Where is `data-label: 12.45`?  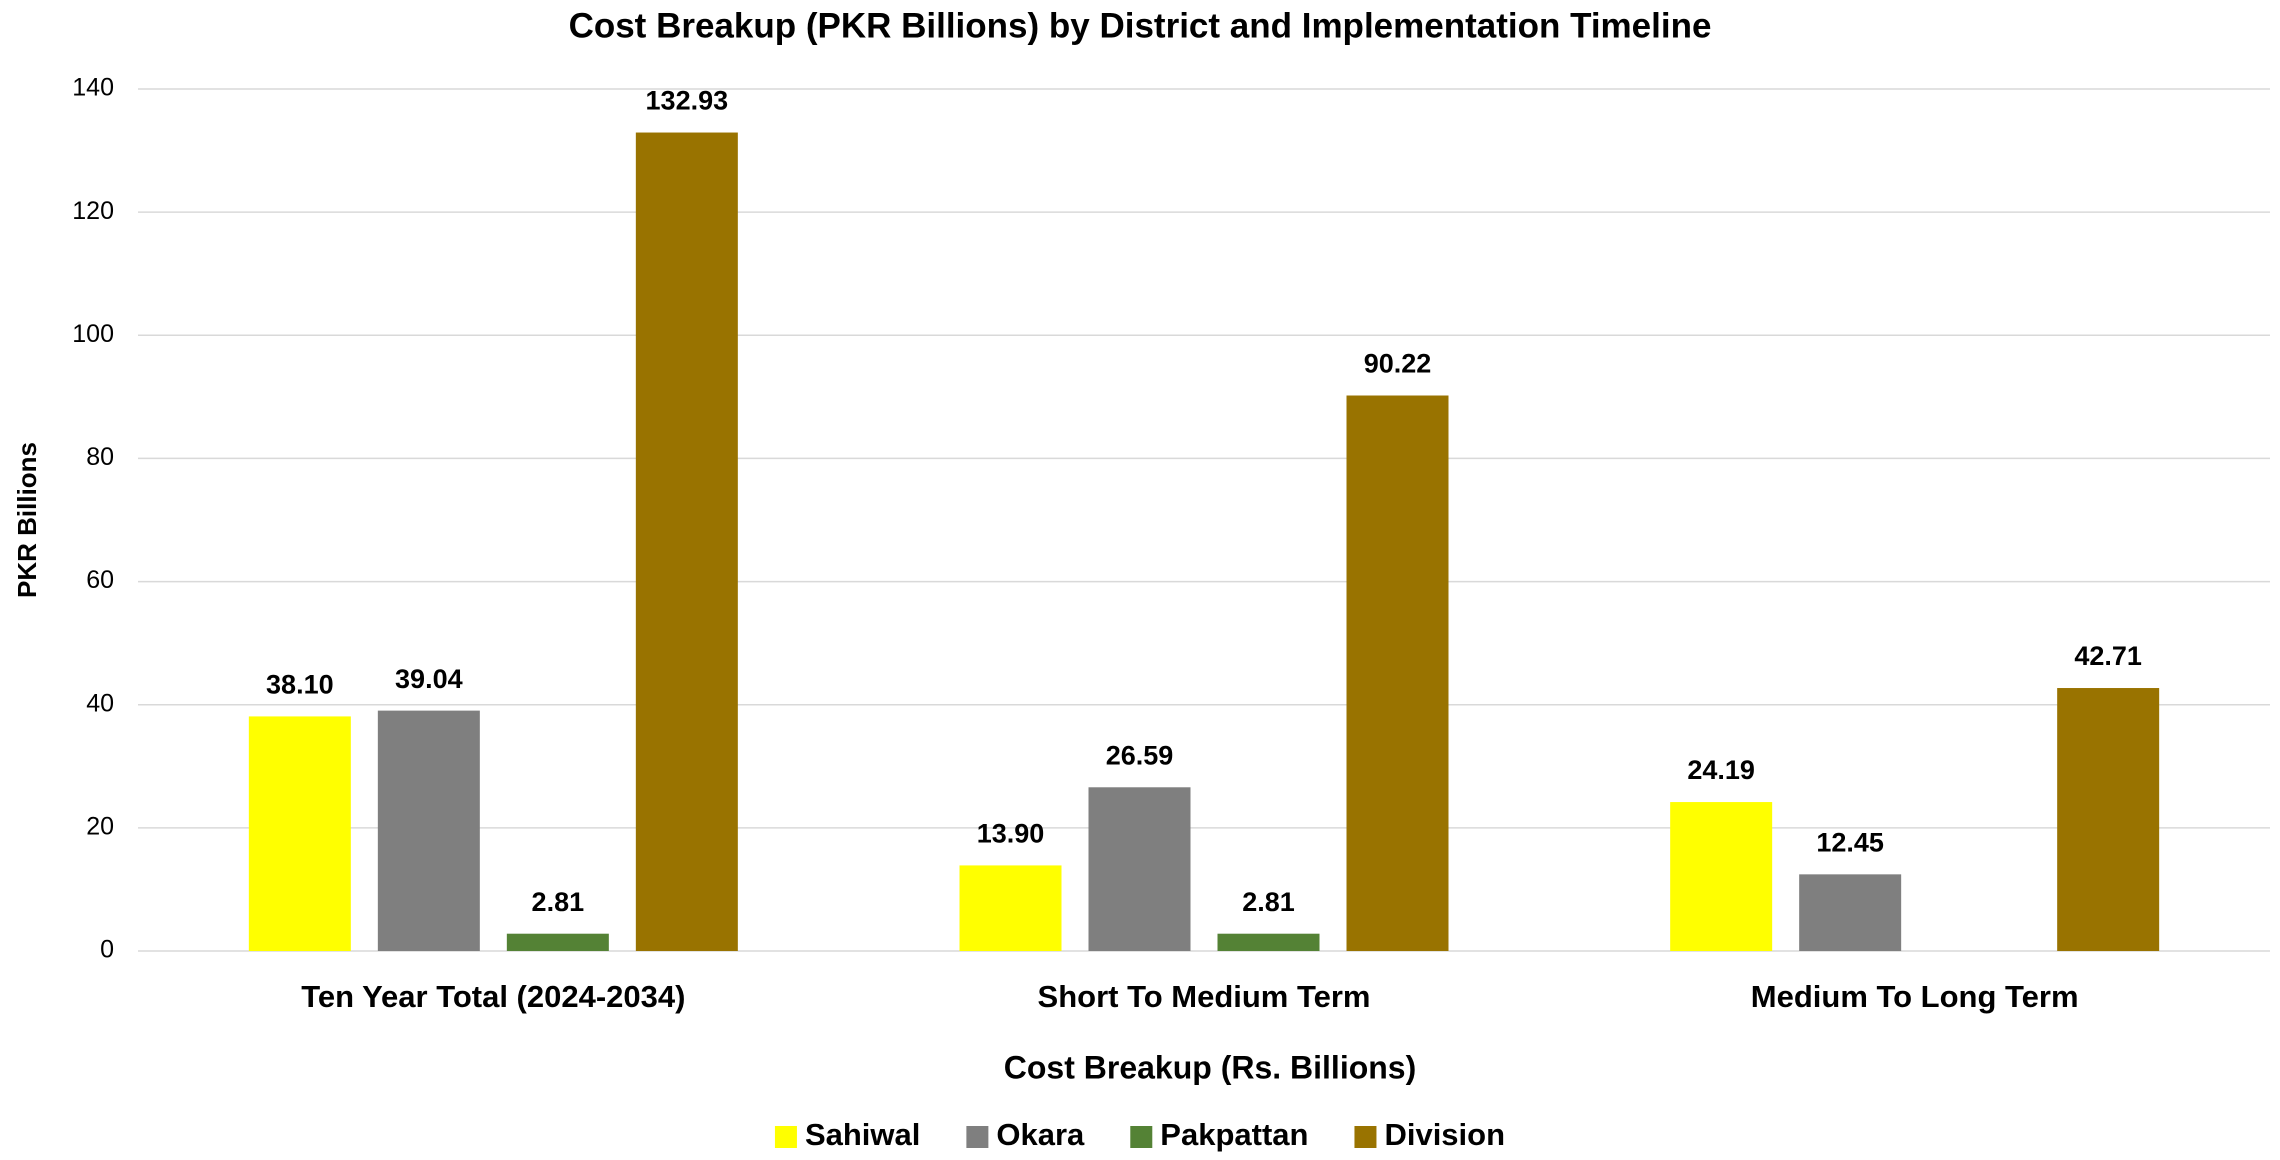
data-label: 12.45 is located at coordinates (1850, 842).